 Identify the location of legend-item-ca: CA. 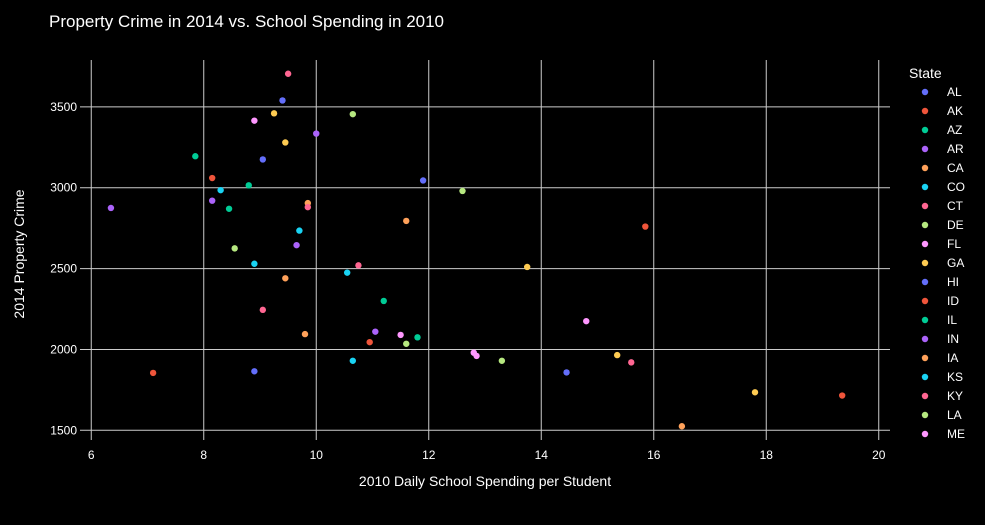
(942, 168).